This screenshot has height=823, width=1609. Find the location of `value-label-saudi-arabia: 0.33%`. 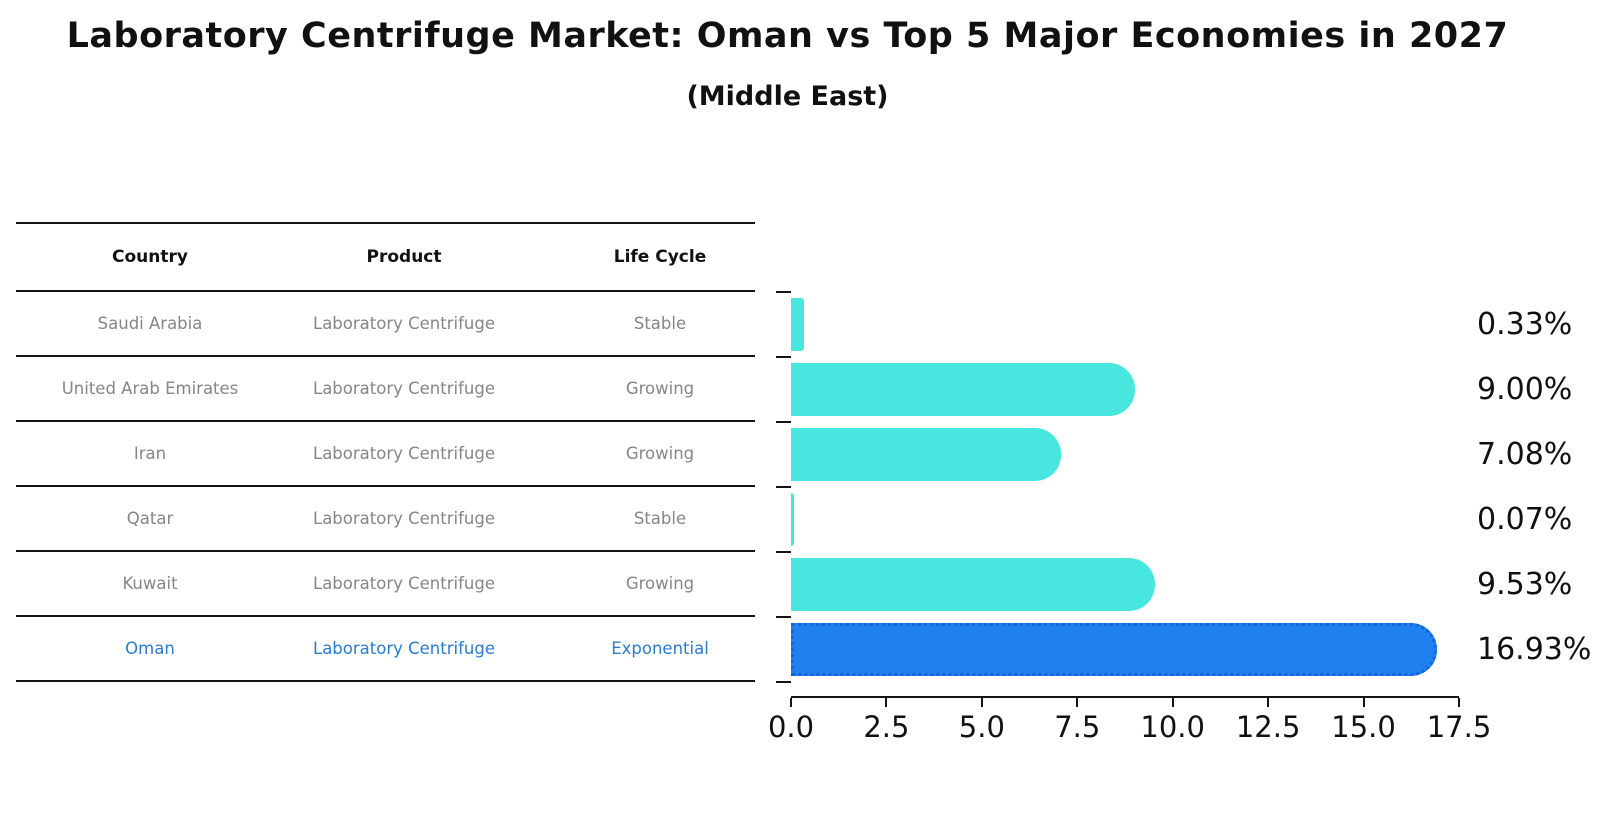

value-label-saudi-arabia: 0.33% is located at coordinates (1525, 324).